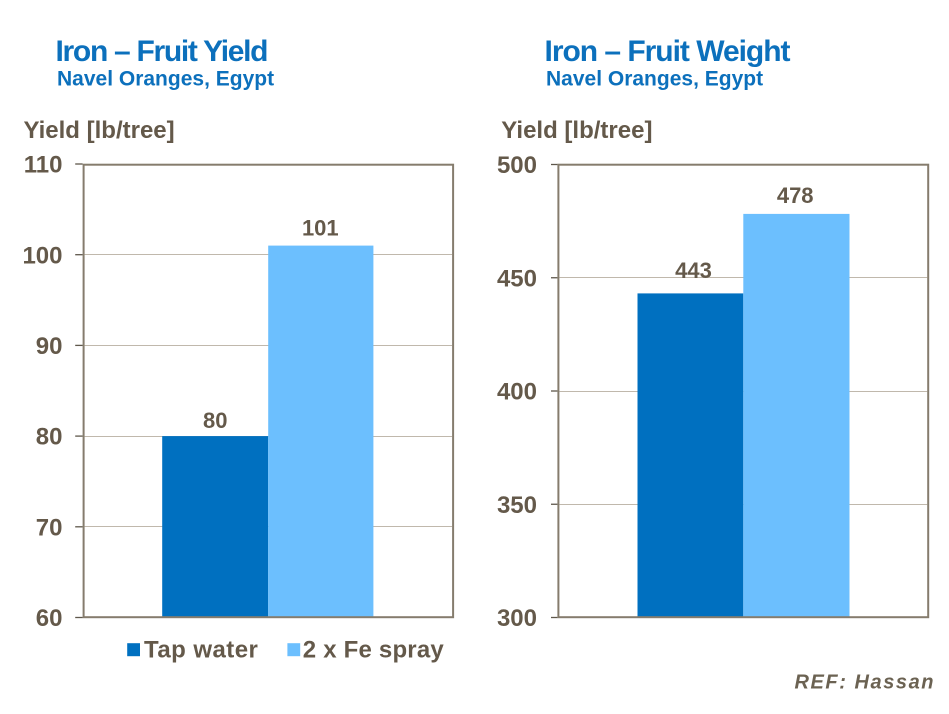 This screenshot has height=714, width=949. I want to click on svg-text: REF: Hassan, so click(864, 683).